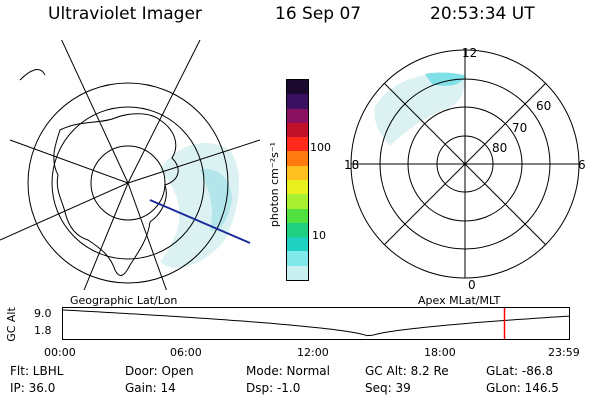 Image resolution: width=600 pixels, height=400 pixels. Describe the element at coordinates (520, 128) in the screenshot. I see `mlat-70-label: 70` at that location.